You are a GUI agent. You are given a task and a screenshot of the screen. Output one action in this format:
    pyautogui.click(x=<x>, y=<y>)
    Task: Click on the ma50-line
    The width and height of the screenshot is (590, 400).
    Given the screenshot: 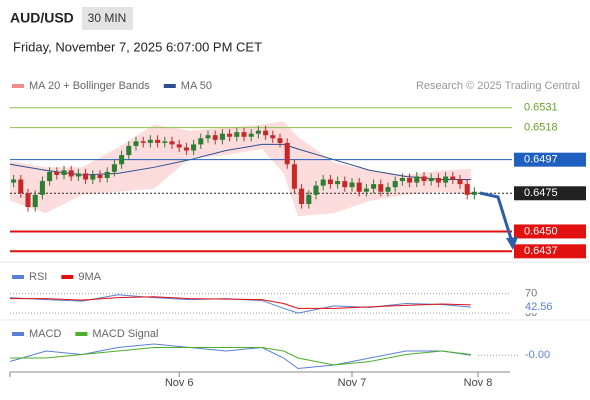 What is the action you would take?
    pyautogui.click(x=240, y=162)
    